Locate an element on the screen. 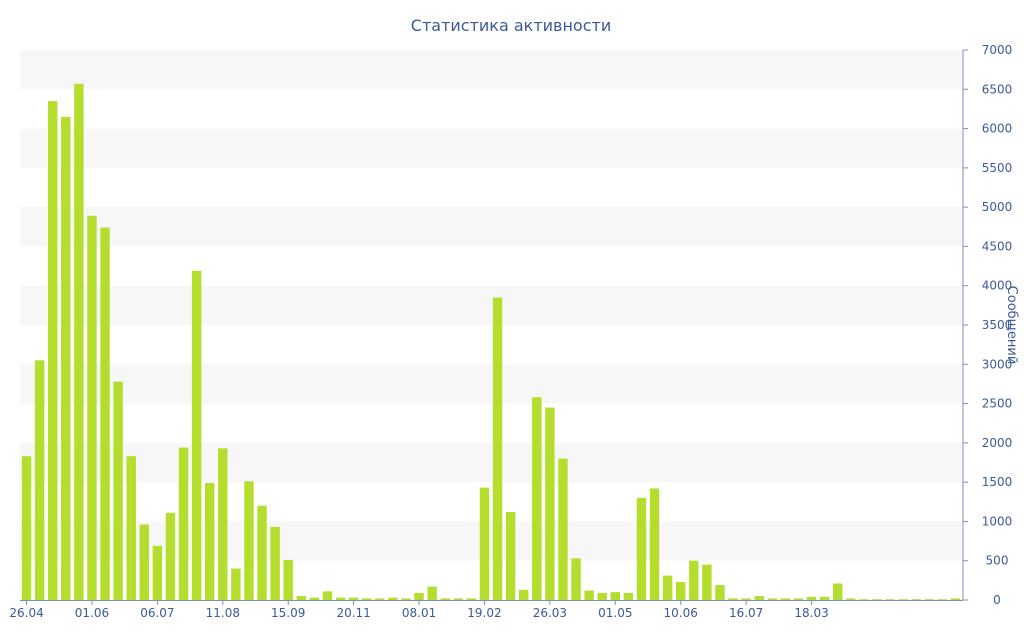 Image resolution: width=1024 pixels, height=644 pixels. y-tick-label: 6000 is located at coordinates (997, 129).